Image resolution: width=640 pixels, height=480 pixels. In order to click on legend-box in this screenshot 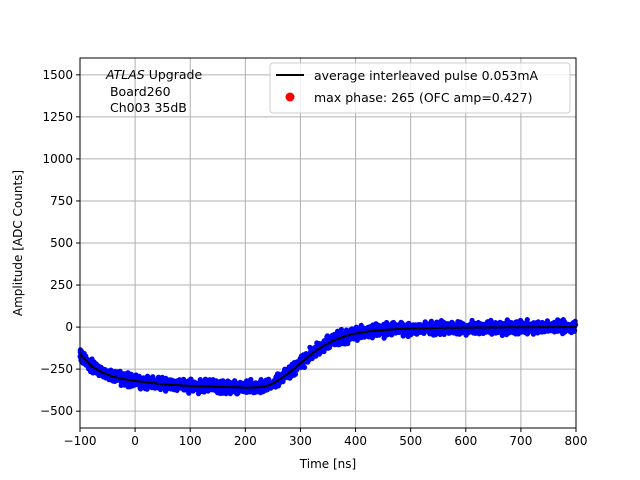, I will do `click(420, 88)`.